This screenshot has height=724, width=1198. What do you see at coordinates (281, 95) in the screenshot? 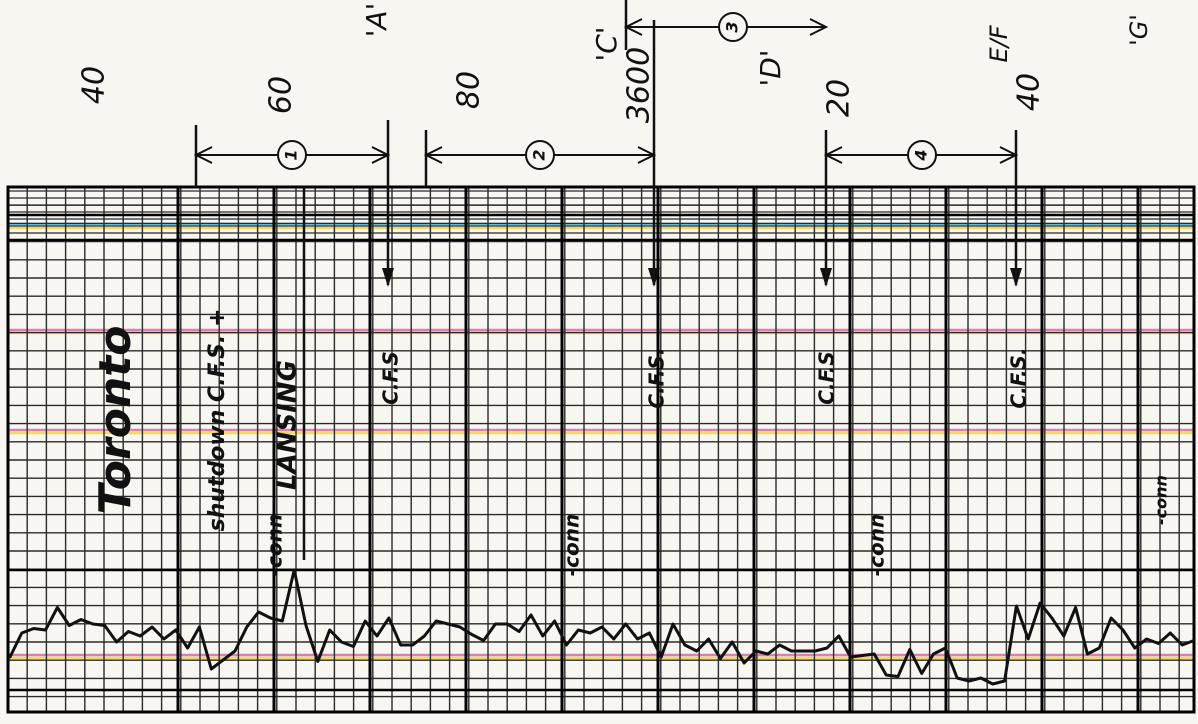
I see `top-scale-tick: 60` at bounding box center [281, 95].